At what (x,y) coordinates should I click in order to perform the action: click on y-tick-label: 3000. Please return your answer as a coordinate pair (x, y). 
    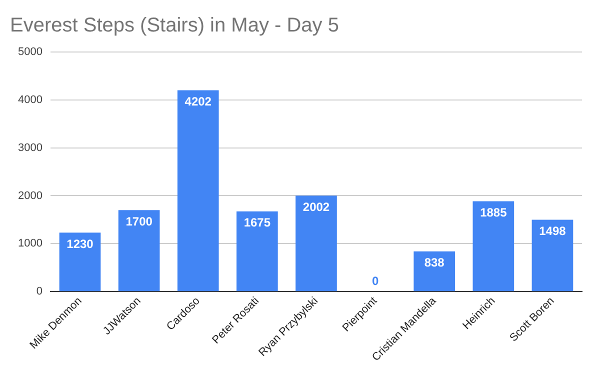
    Looking at the image, I should click on (30, 148).